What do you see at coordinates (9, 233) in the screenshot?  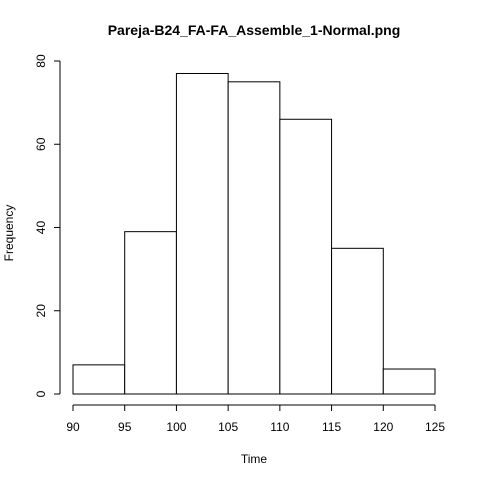 I see `y-axis-label: Frequency` at bounding box center [9, 233].